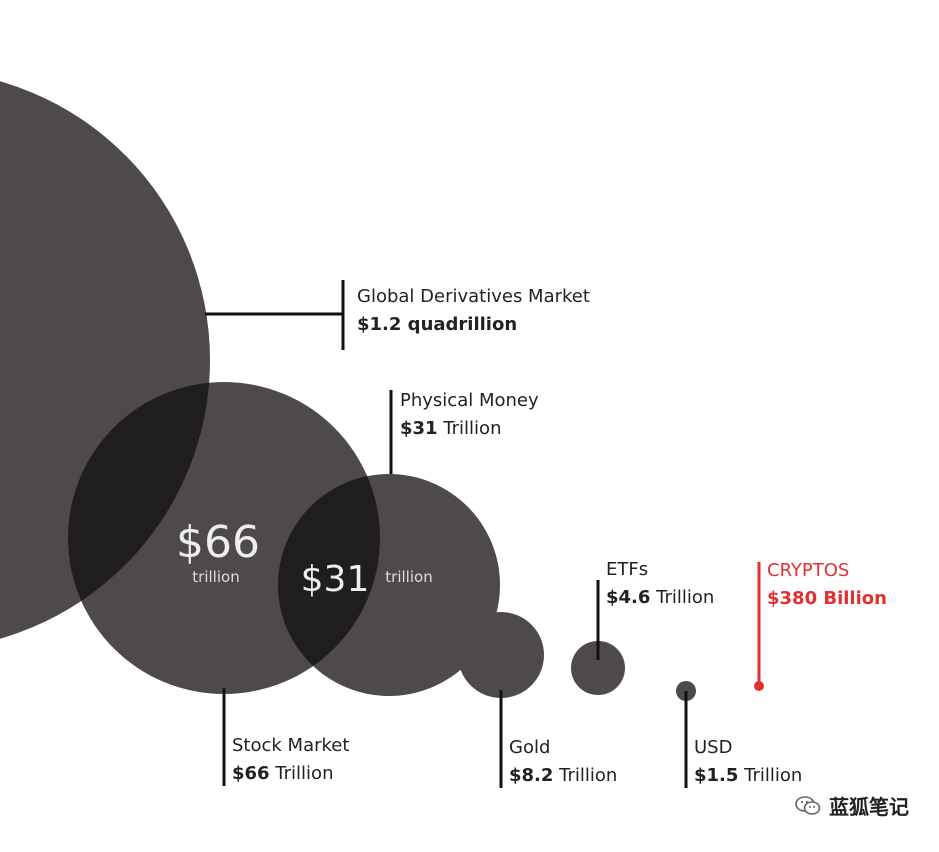 The image size is (939, 852). I want to click on label-value-stock-rest: Trillion, so click(302, 773).